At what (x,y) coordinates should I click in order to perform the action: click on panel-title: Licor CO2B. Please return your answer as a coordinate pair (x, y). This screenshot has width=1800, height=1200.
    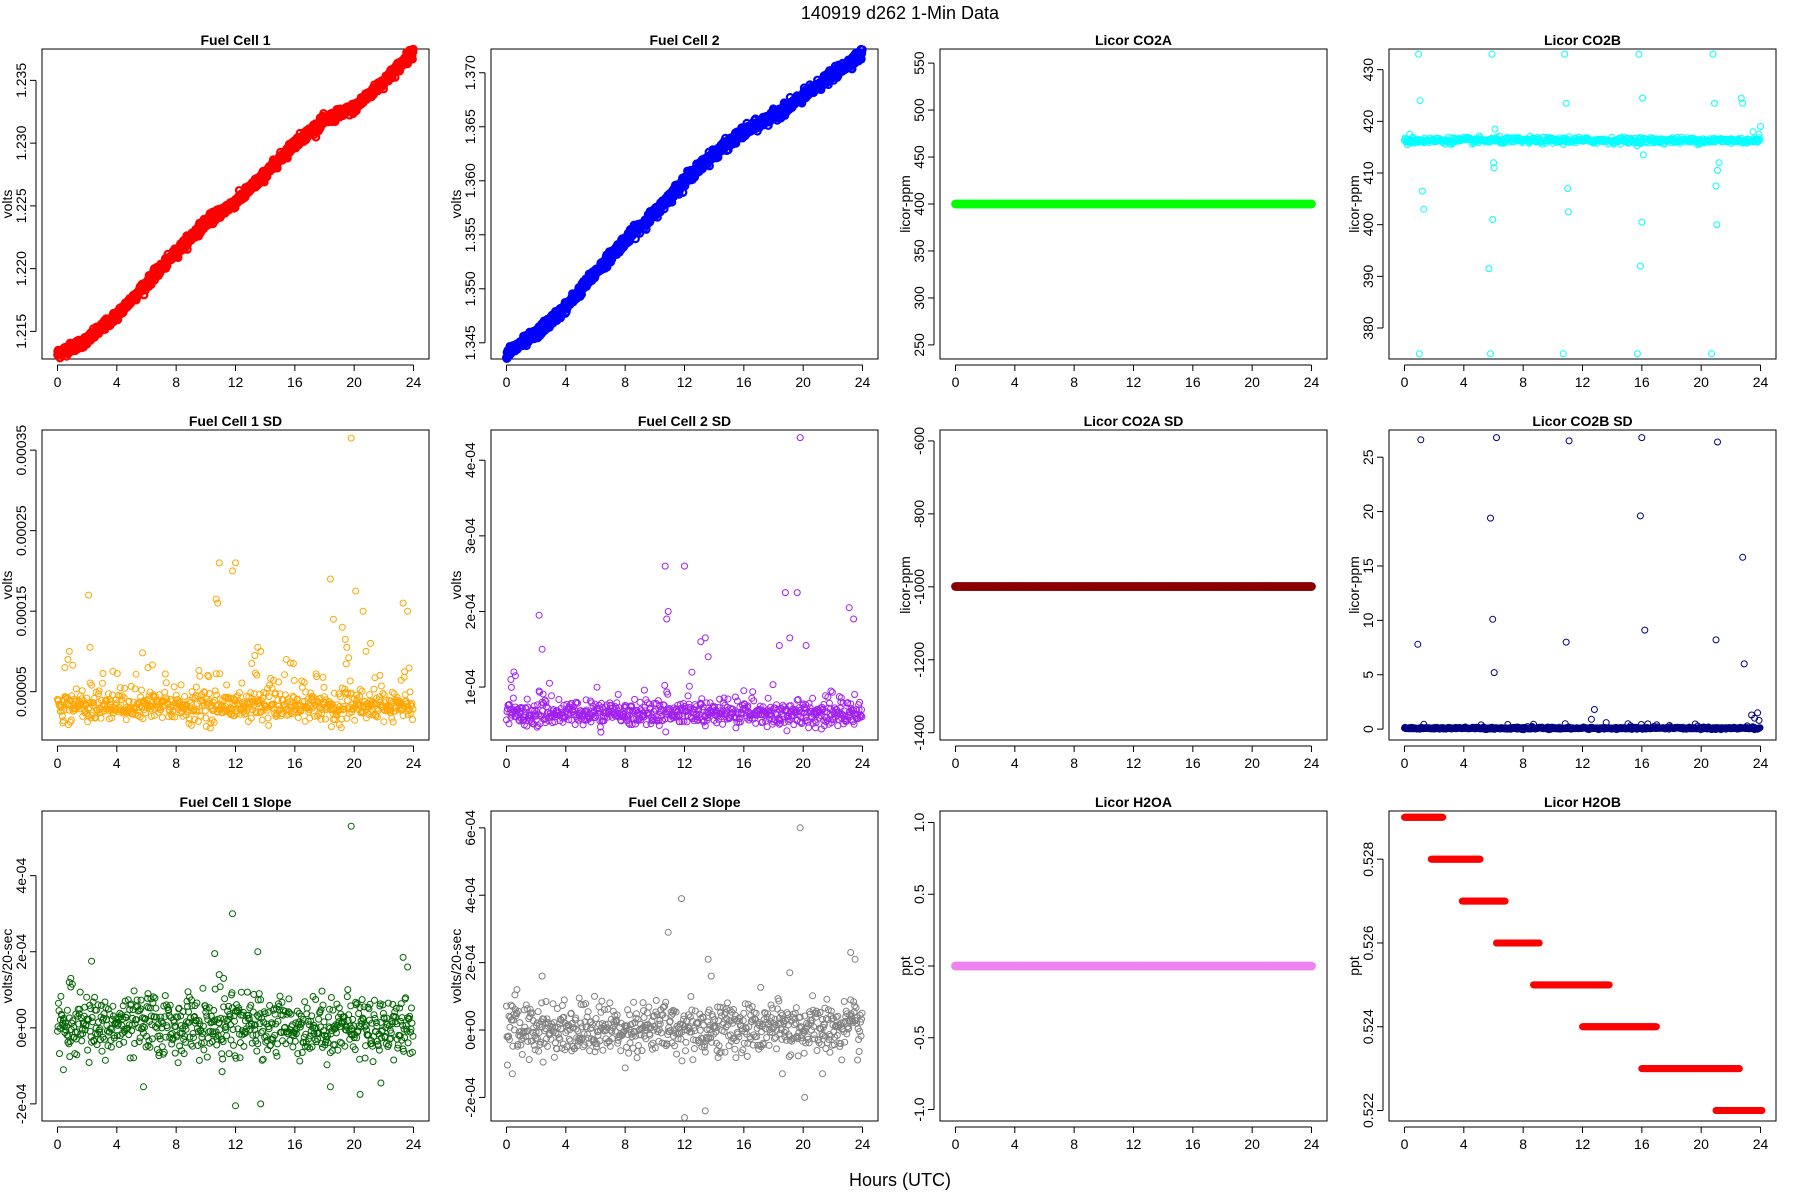
    Looking at the image, I should click on (1582, 40).